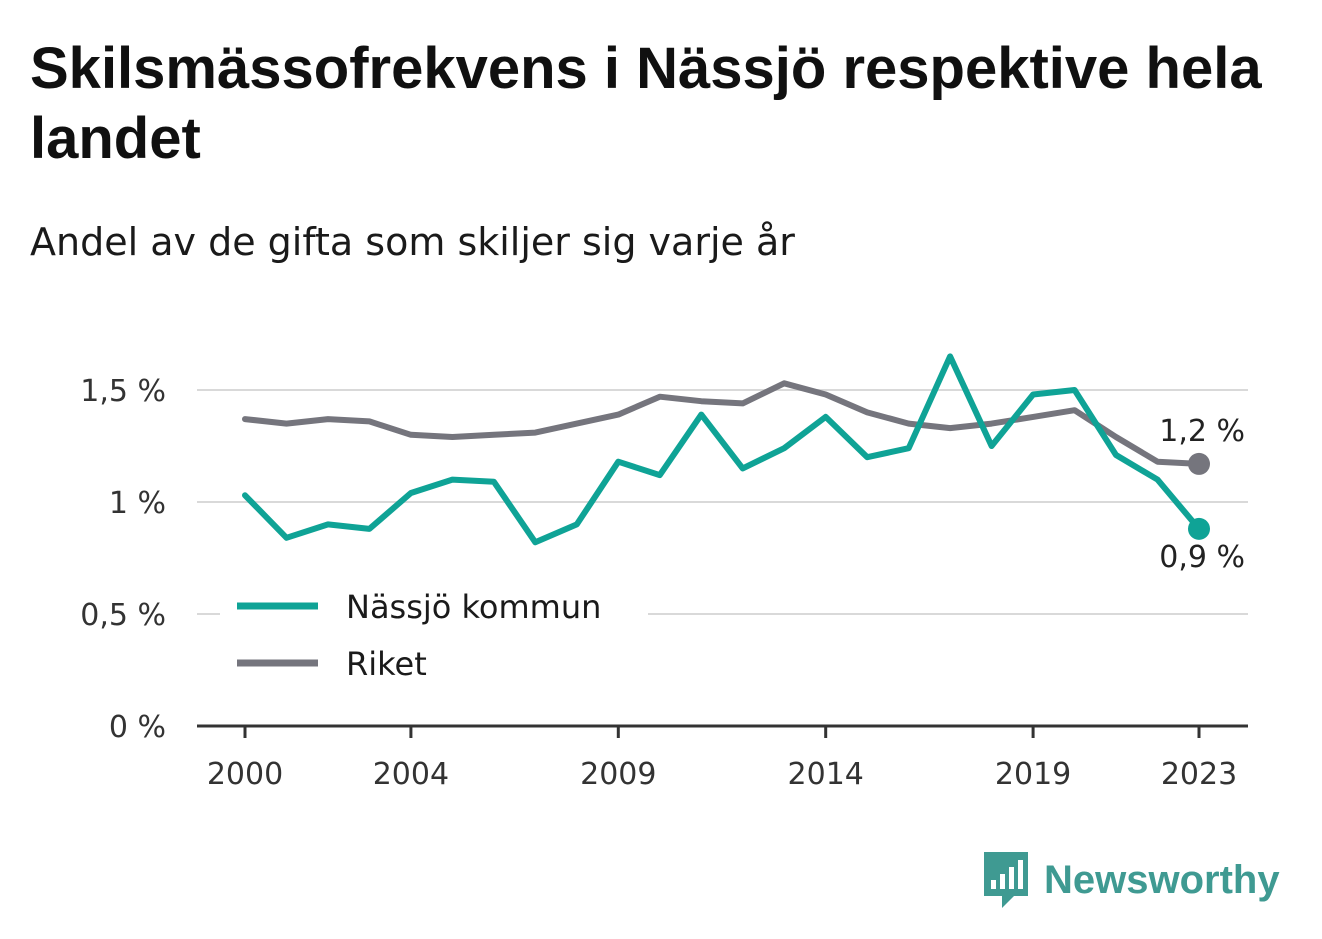 The width and height of the screenshot is (1322, 939). Describe the element at coordinates (245, 774) in the screenshot. I see `x-tick-label: 2000` at that location.